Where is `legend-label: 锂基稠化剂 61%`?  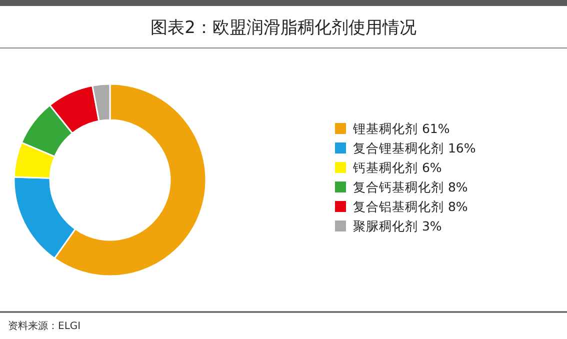 legend-label: 锂基稠化剂 61% is located at coordinates (401, 128).